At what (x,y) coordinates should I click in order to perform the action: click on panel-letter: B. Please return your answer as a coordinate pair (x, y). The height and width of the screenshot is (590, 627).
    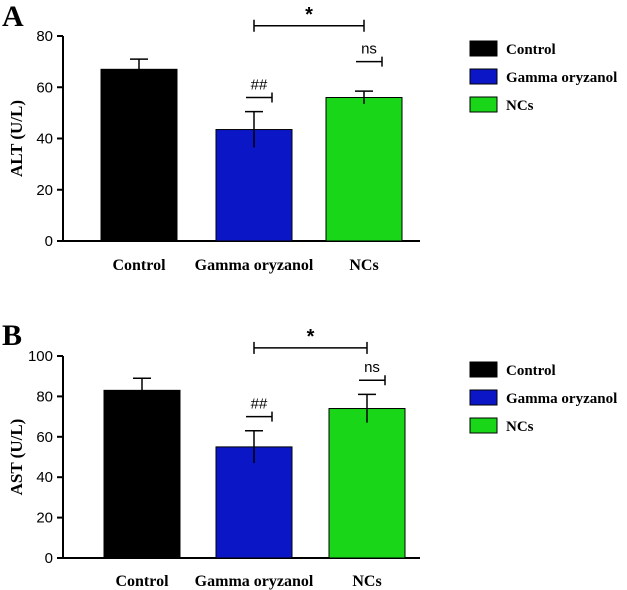
    Looking at the image, I should click on (12, 335).